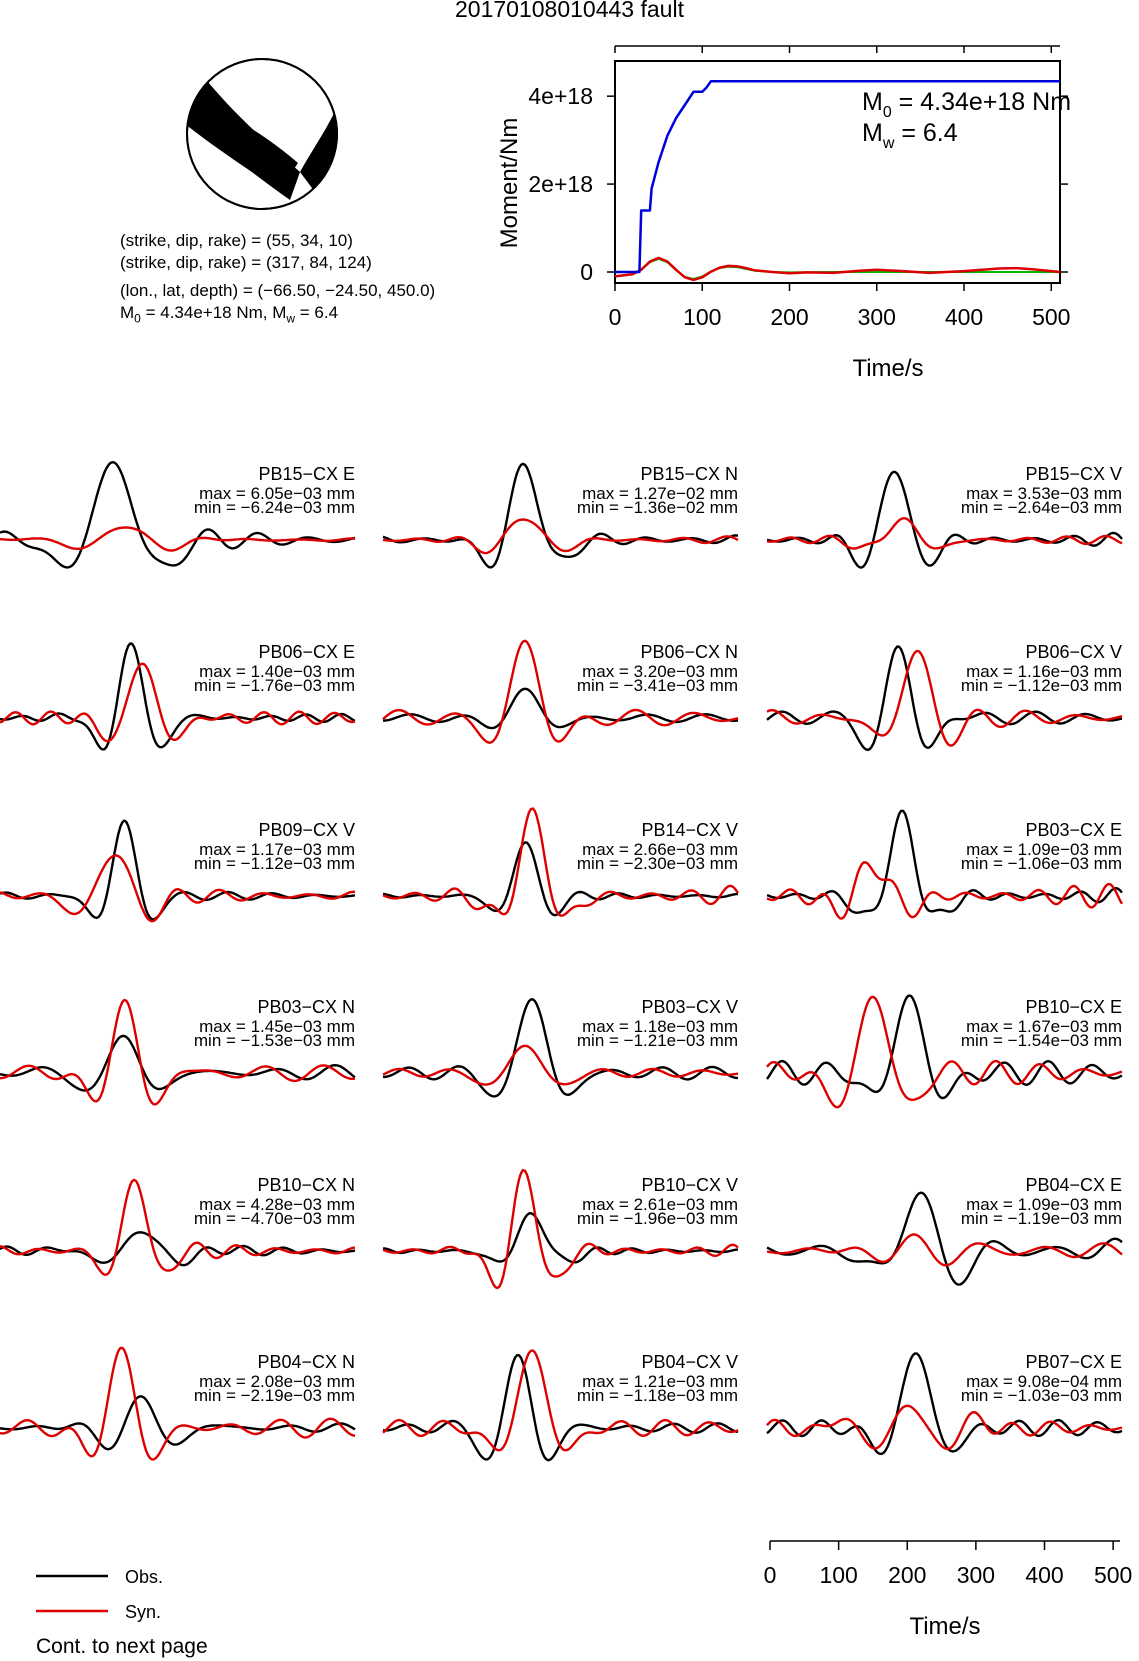  I want to click on moment-xtick-label: 0, so click(615, 317).